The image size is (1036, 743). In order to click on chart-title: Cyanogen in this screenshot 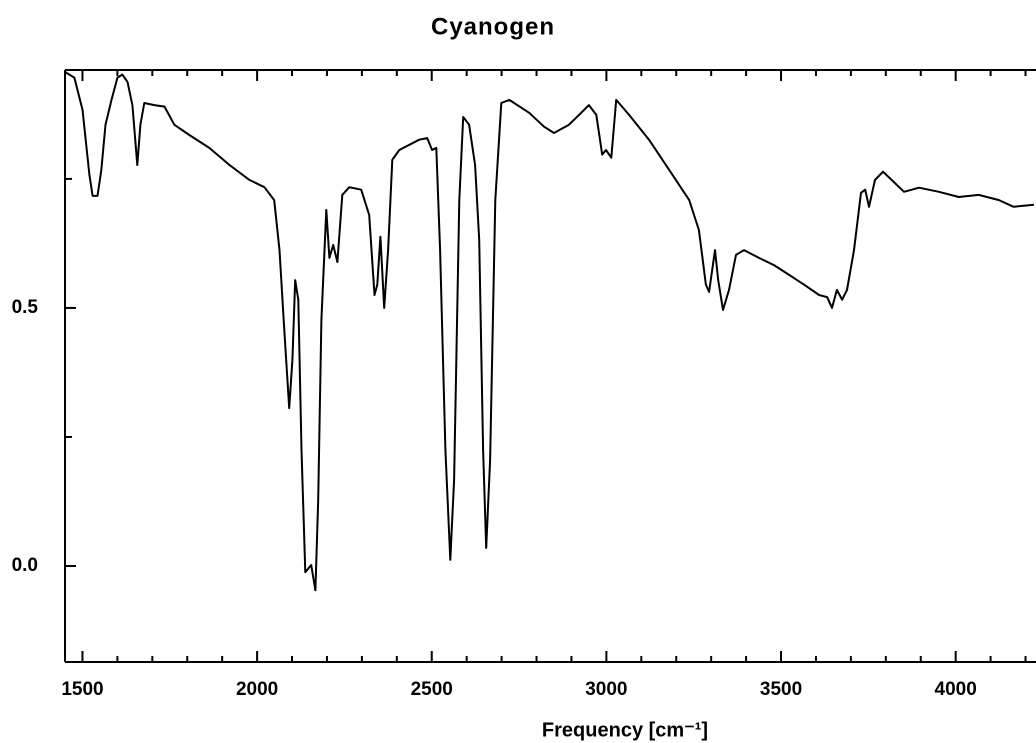, I will do `click(493, 26)`.